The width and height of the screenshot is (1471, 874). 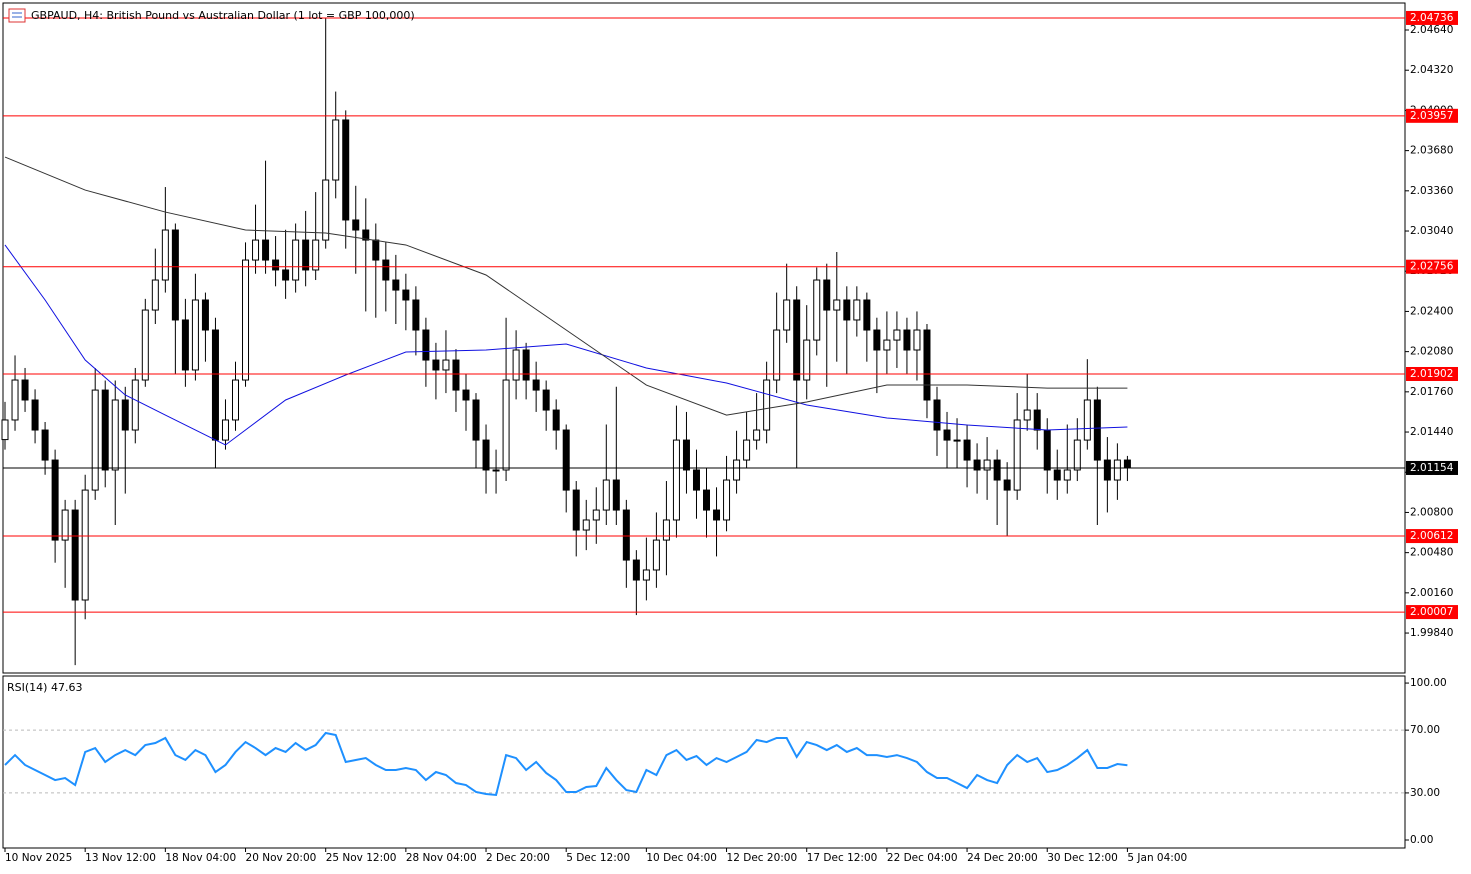 What do you see at coordinates (1431, 30) in the screenshot?
I see `y-tick-label: 2.04640` at bounding box center [1431, 30].